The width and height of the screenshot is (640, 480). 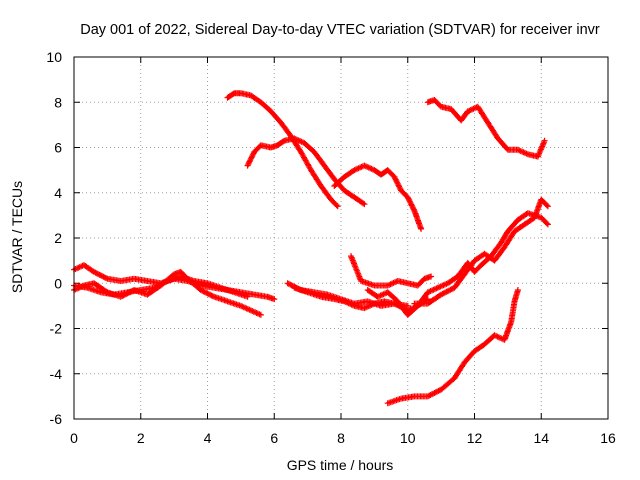 I want to click on x-tick-label: 12, so click(x=475, y=438).